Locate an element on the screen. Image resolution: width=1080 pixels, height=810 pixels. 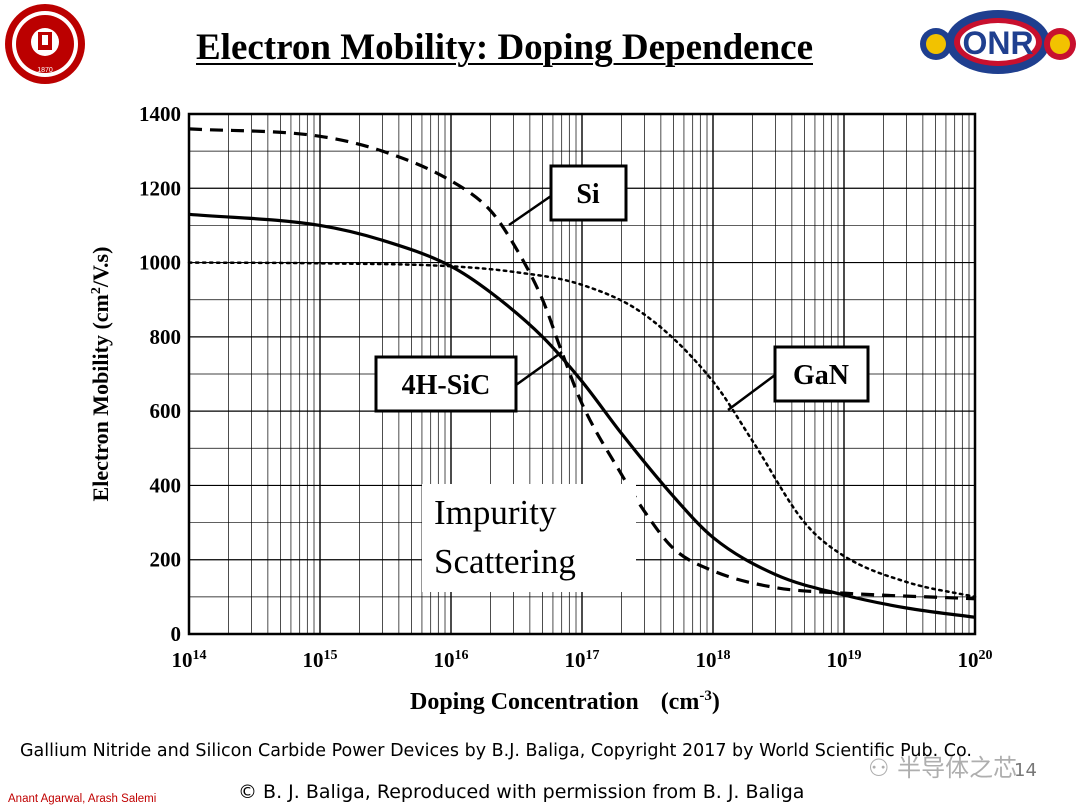
label-4h-sic-text: 4H-SiC is located at coordinates (446, 385).